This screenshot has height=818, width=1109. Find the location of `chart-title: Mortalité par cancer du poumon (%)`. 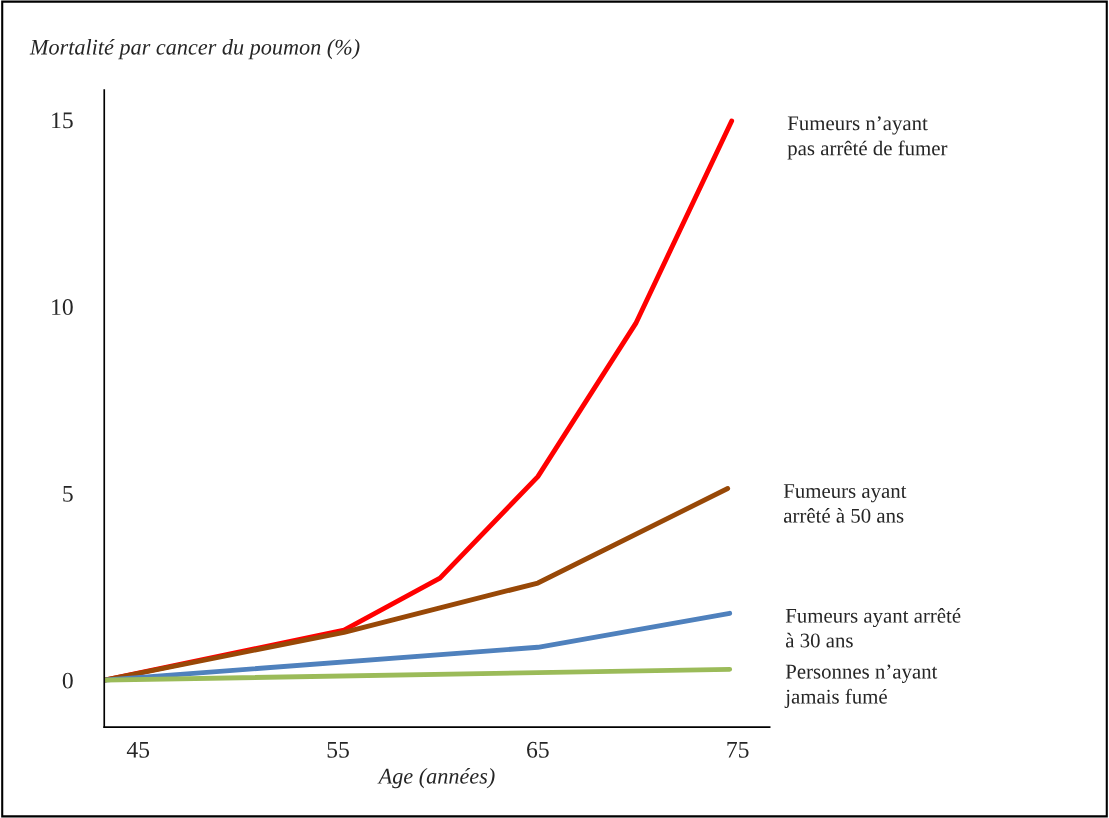

chart-title: Mortalité par cancer du poumon (%) is located at coordinates (194, 49).